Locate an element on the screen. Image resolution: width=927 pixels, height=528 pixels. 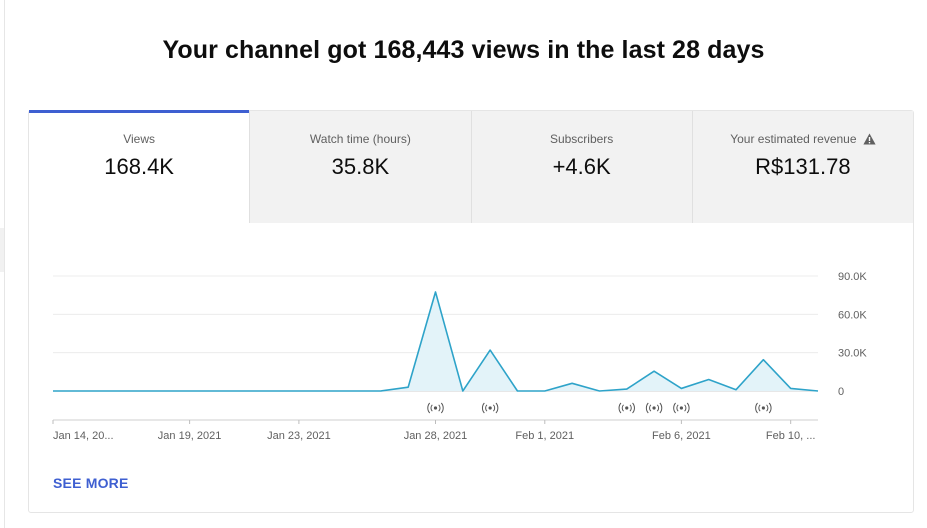
tab-revenue-label-row: Your estimated revenue is located at coordinates (803, 139).